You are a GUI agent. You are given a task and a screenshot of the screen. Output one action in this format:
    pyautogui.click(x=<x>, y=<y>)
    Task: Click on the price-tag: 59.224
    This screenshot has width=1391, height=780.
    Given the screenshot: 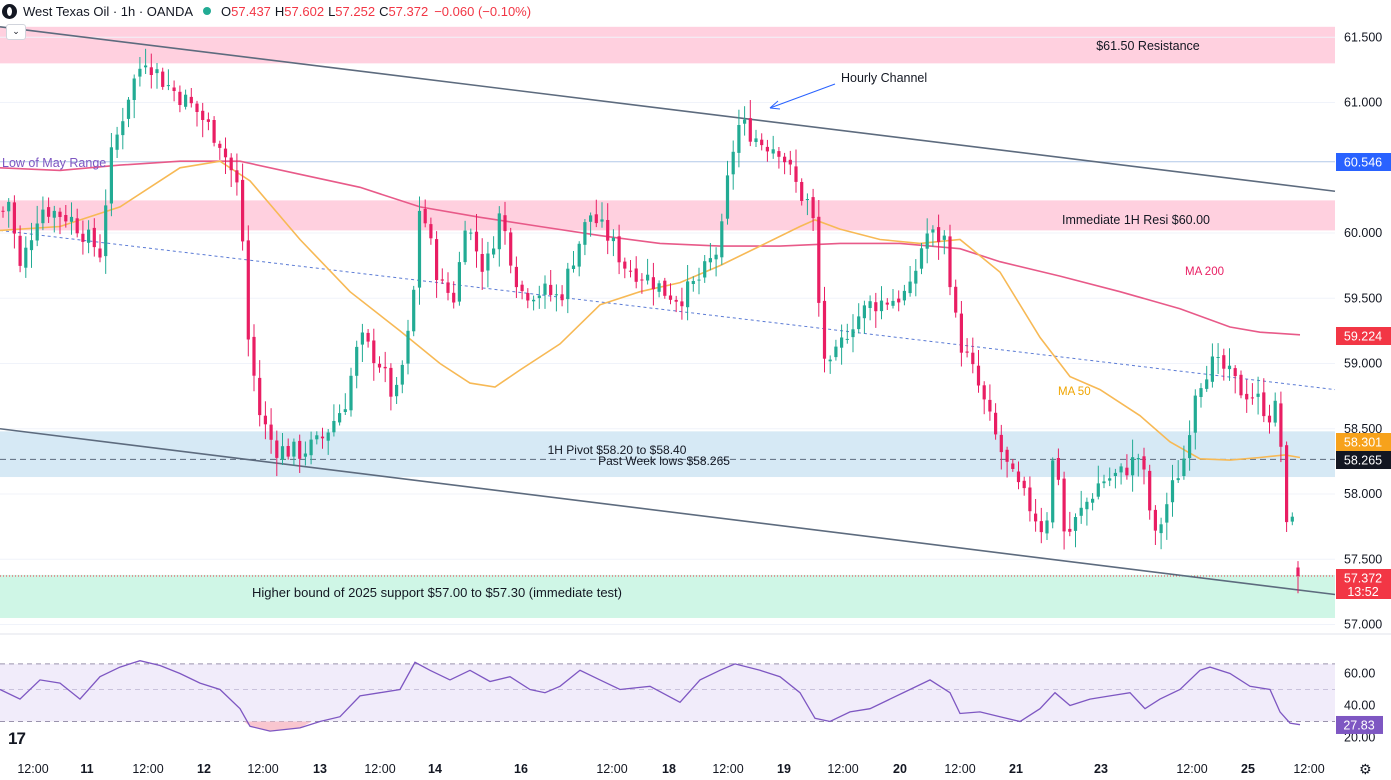 What is the action you would take?
    pyautogui.click(x=1363, y=336)
    